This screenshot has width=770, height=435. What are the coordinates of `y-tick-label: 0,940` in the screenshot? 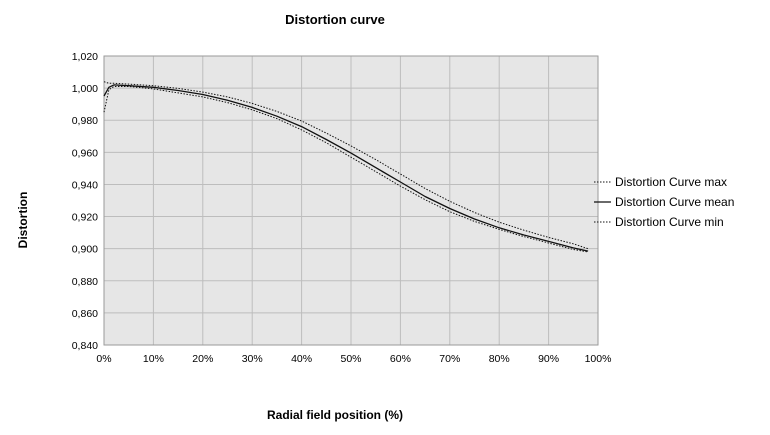 It's located at (85, 185).